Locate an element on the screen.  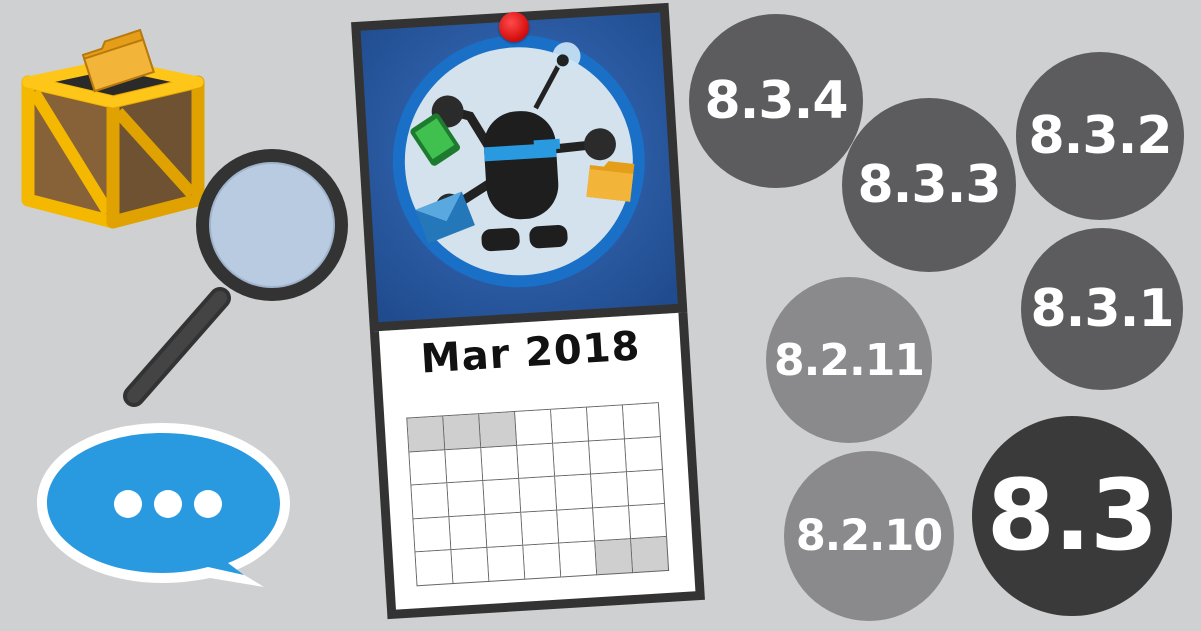
calendar-month-label: Mar 2018 is located at coordinates (530, 353).